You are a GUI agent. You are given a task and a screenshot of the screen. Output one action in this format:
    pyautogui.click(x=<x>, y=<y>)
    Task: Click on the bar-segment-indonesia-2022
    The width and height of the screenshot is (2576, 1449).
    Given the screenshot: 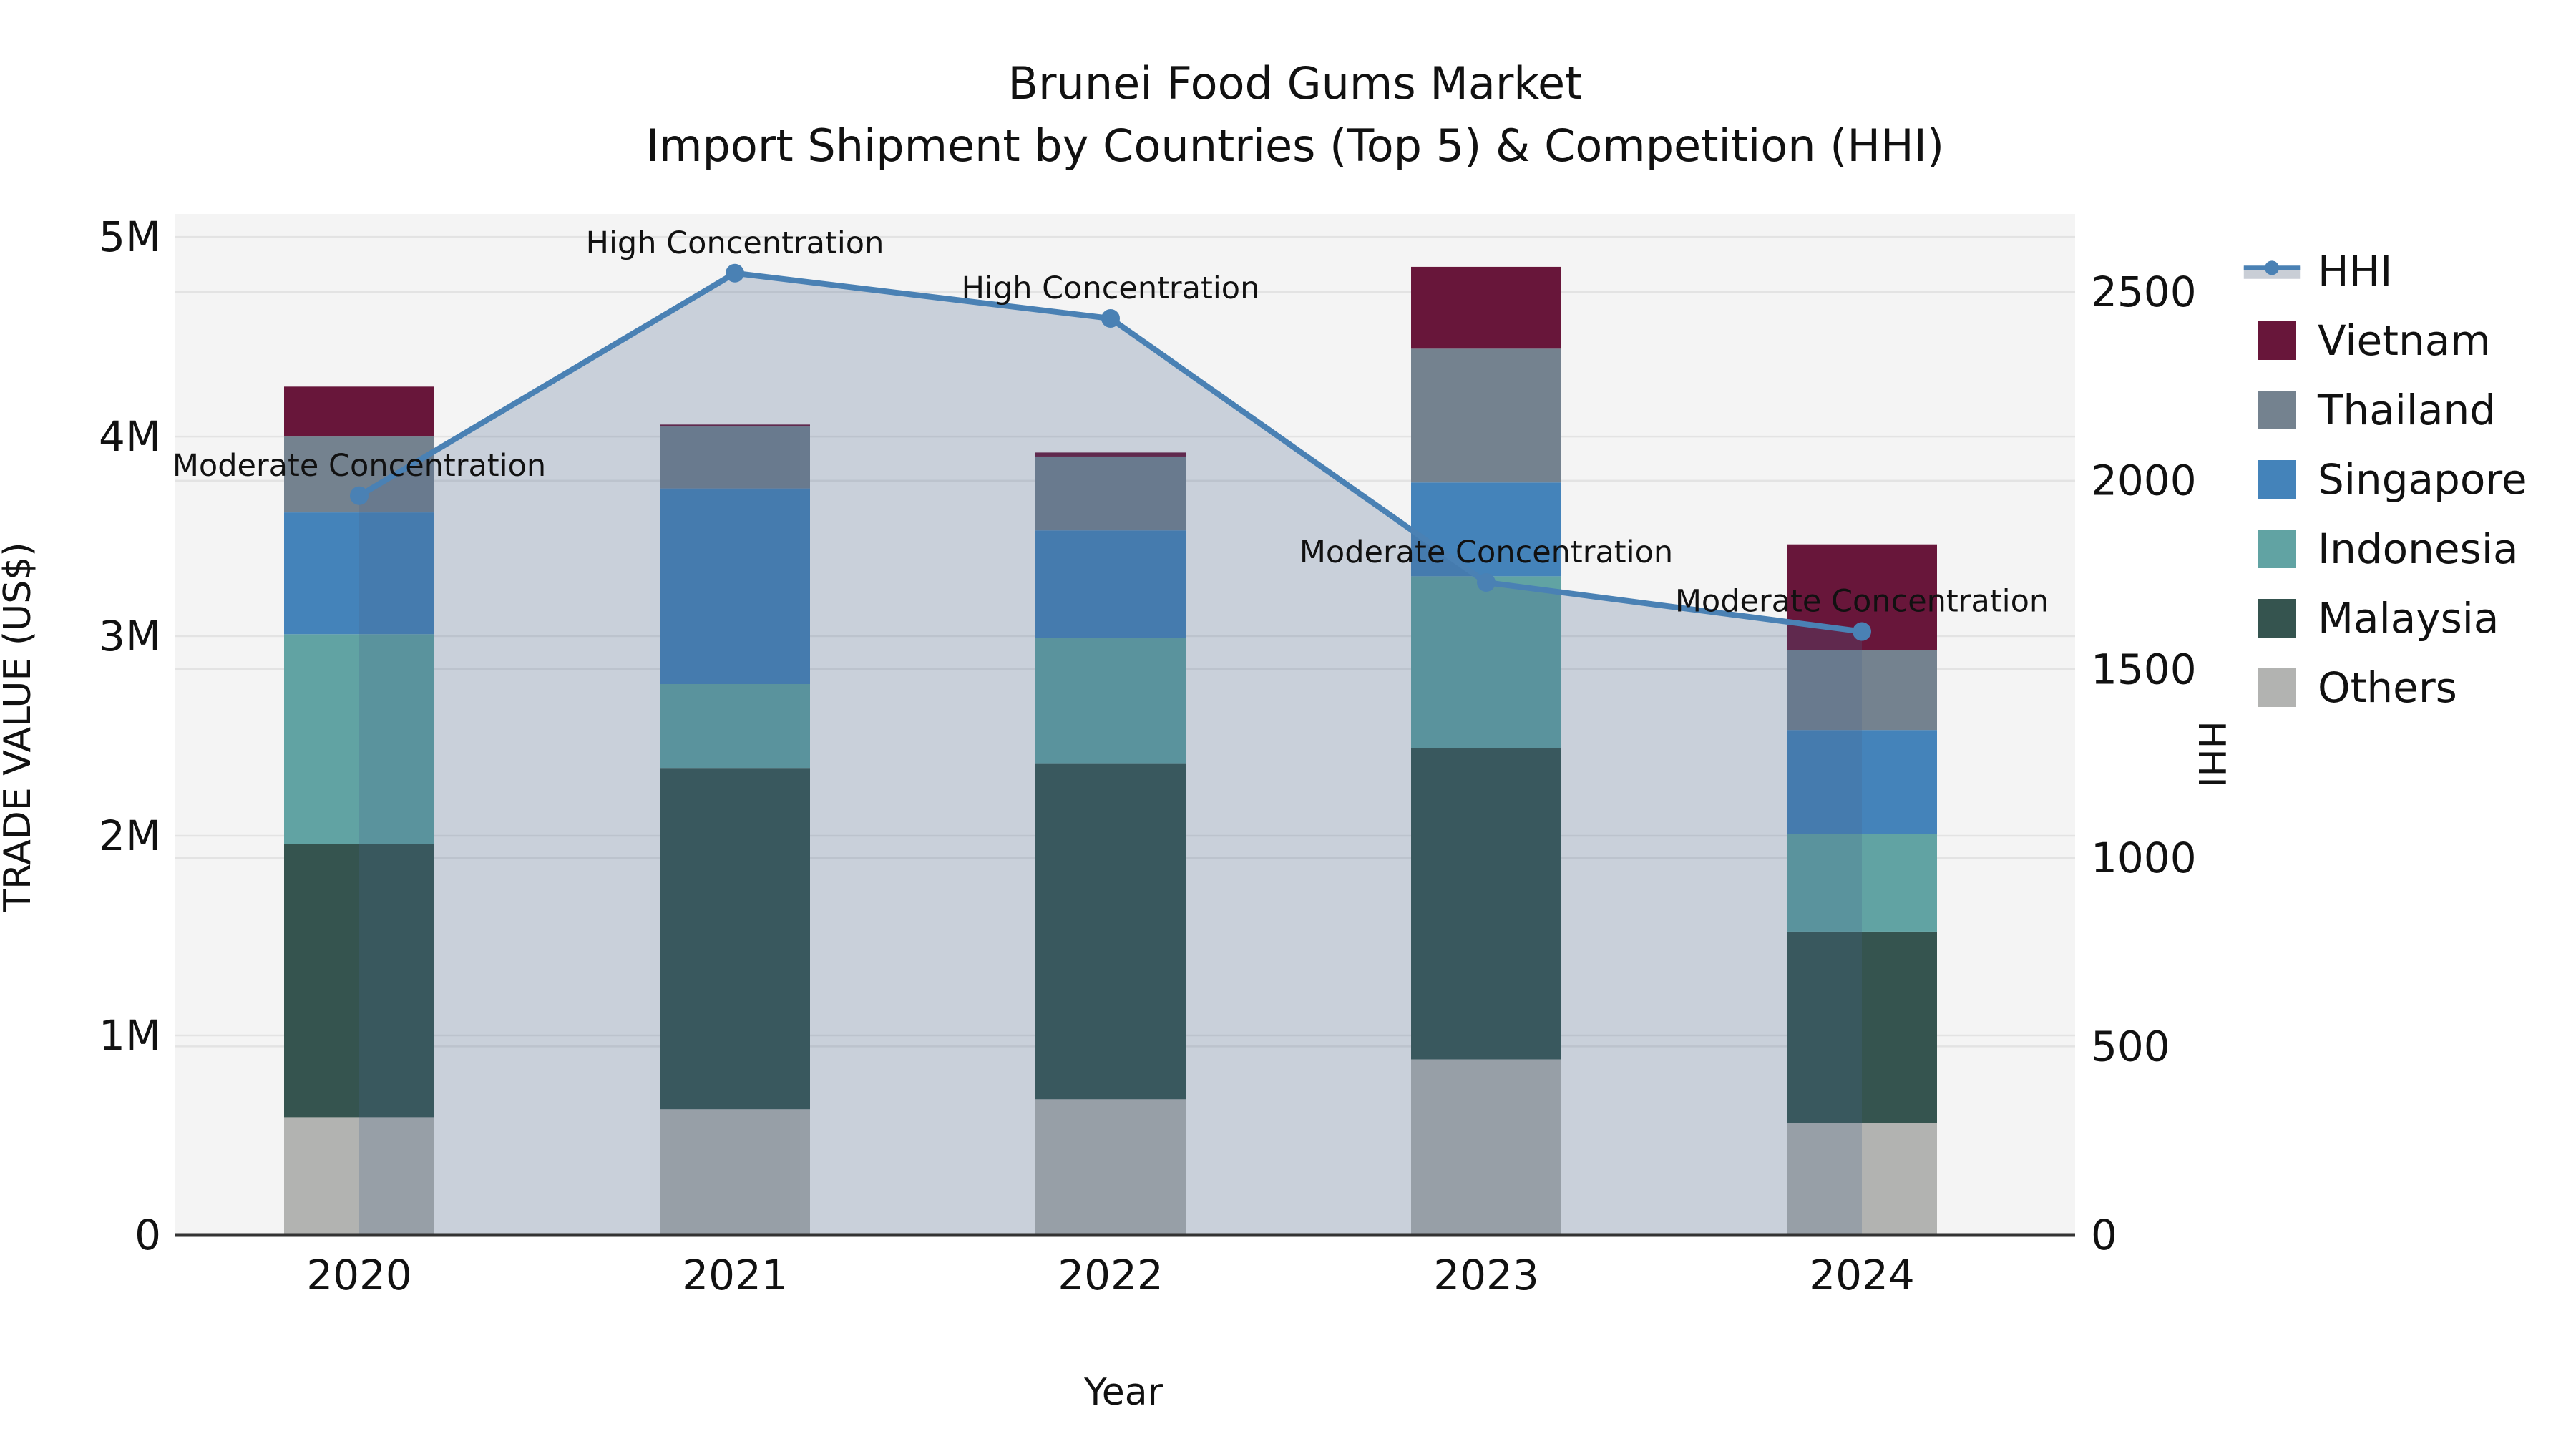 What is the action you would take?
    pyautogui.click(x=1110, y=701)
    